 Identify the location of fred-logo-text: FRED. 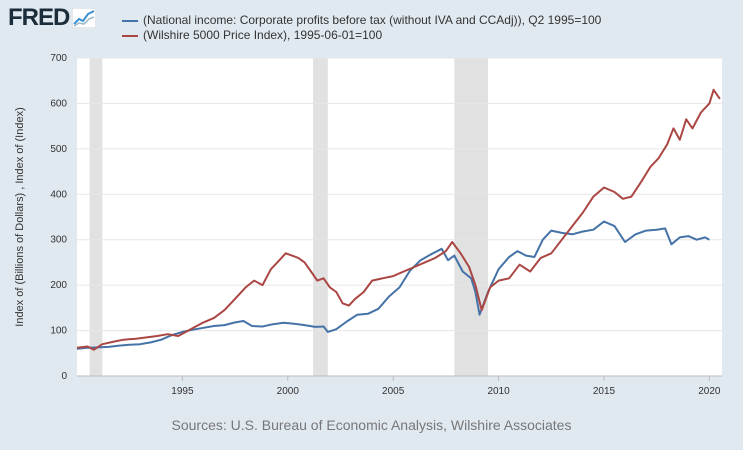
(39, 17).